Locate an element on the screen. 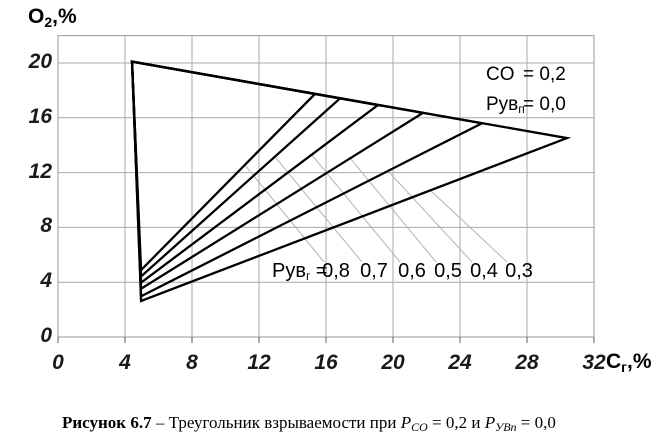 Image resolution: width=668 pixels, height=440 pixels. y-tick-label: 16 is located at coordinates (40, 116).